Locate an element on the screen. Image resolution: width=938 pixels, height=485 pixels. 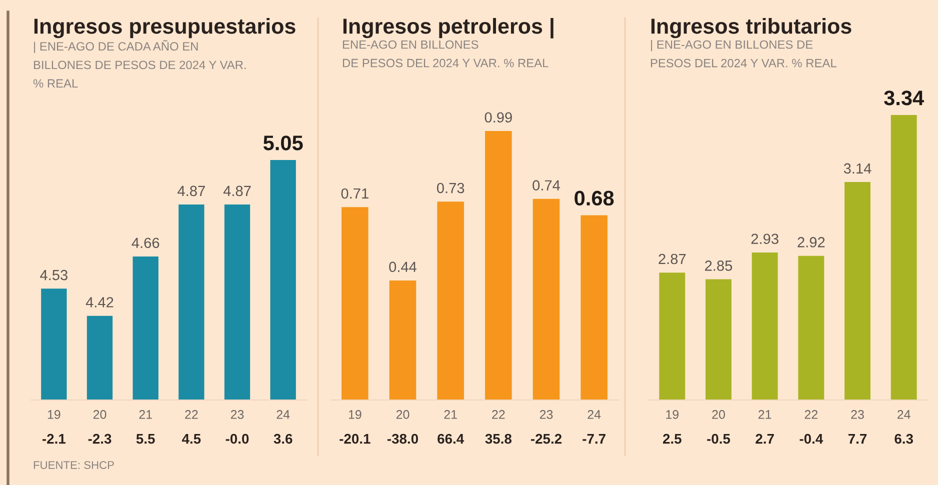
data-label: 4.42 is located at coordinates (100, 302).